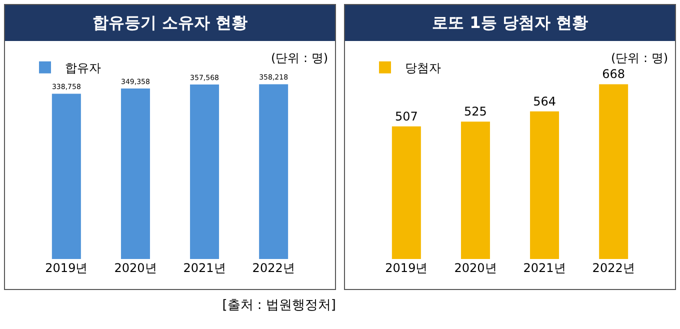 The height and width of the screenshot is (329, 680). I want to click on data-label: 668, so click(614, 74).